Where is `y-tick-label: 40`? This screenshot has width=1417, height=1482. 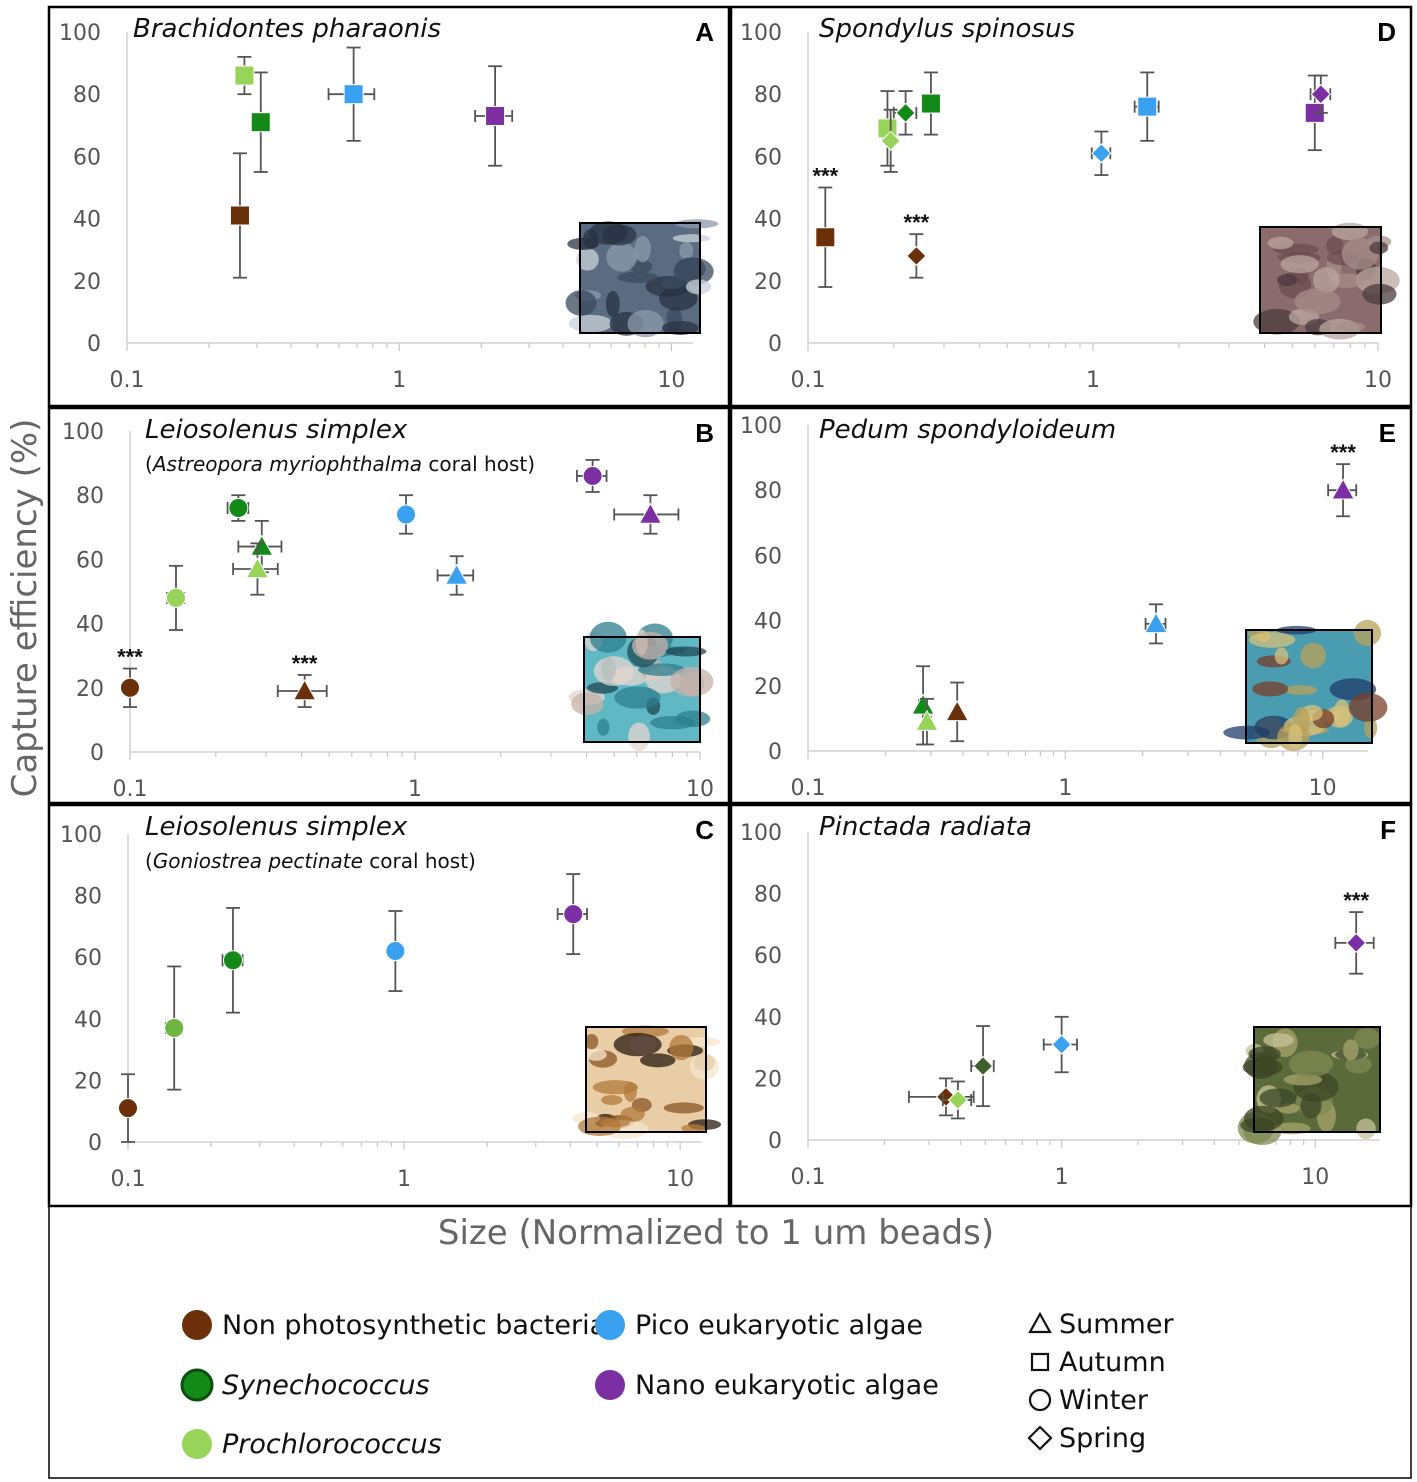
y-tick-label: 40 is located at coordinates (88, 1020).